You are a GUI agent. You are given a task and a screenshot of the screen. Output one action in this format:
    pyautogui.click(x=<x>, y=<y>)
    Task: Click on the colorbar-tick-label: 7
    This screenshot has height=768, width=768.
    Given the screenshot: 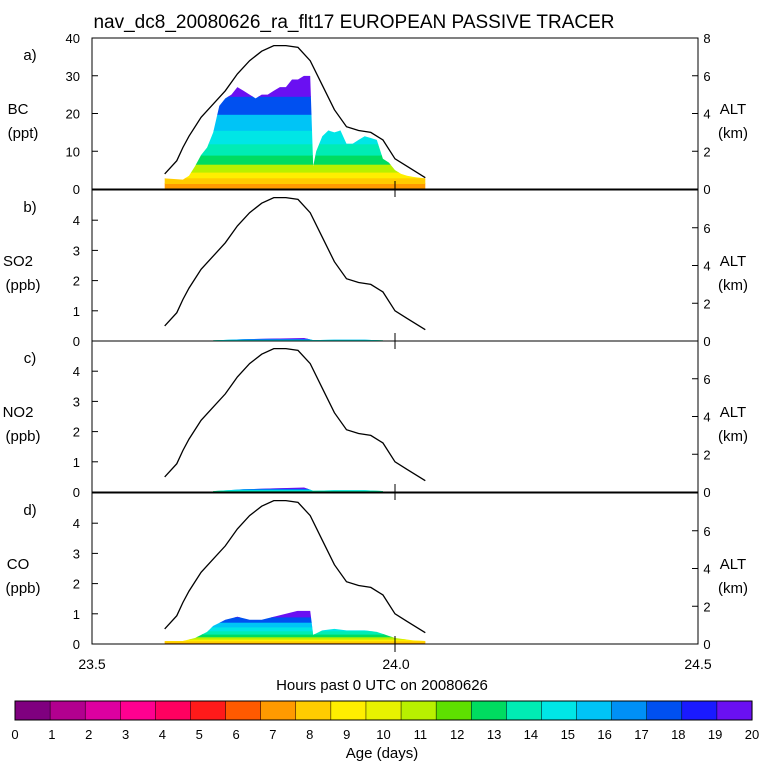 What is the action you would take?
    pyautogui.click(x=272, y=734)
    